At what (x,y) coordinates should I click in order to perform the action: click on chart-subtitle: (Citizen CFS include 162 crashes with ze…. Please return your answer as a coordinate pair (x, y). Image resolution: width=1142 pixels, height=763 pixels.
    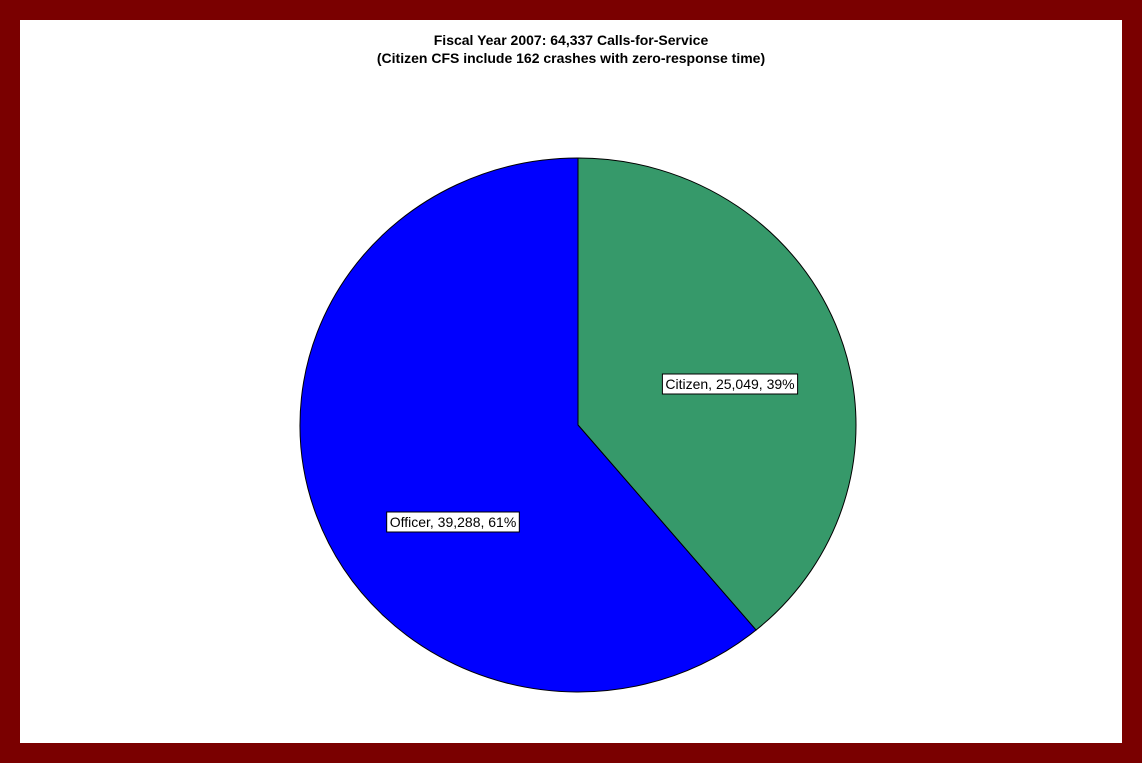
    Looking at the image, I should click on (571, 58).